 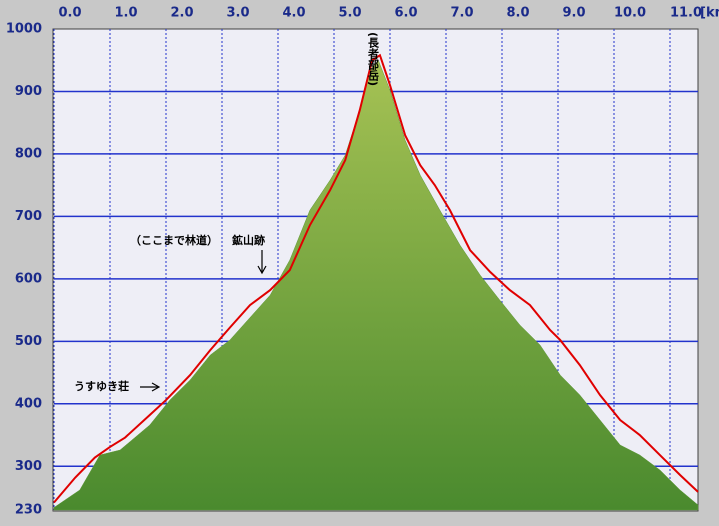 What do you see at coordinates (174, 240) in the screenshot?
I see `annotation: （ここまで林道）` at bounding box center [174, 240].